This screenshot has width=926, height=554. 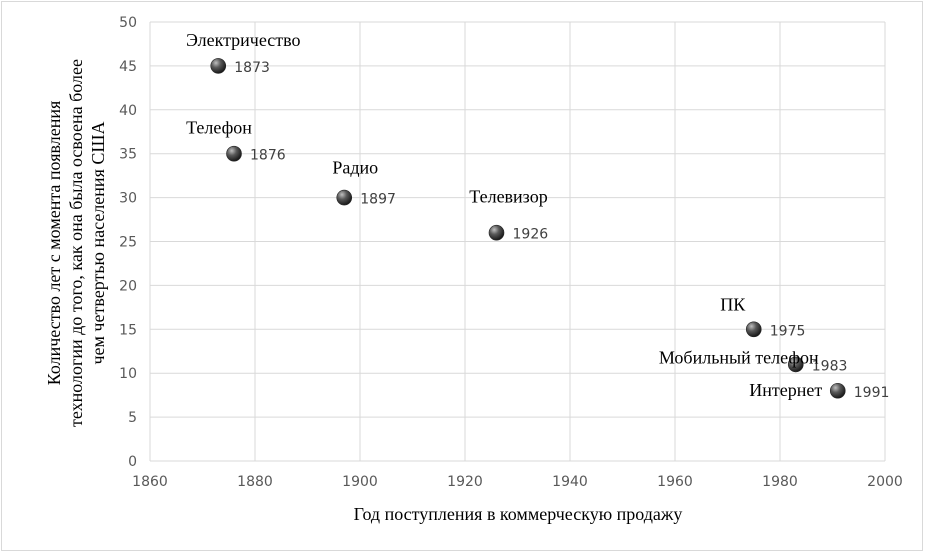 What do you see at coordinates (788, 331) in the screenshot?
I see `point-year-label: 1975` at bounding box center [788, 331].